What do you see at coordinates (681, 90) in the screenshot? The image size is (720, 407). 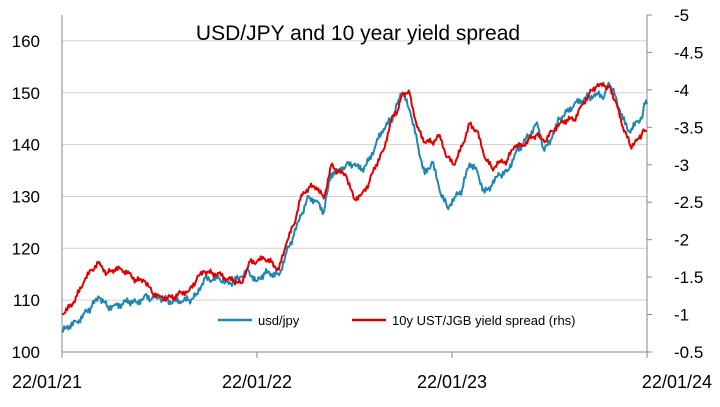 I see `y-right-tick-label: -4` at bounding box center [681, 90].